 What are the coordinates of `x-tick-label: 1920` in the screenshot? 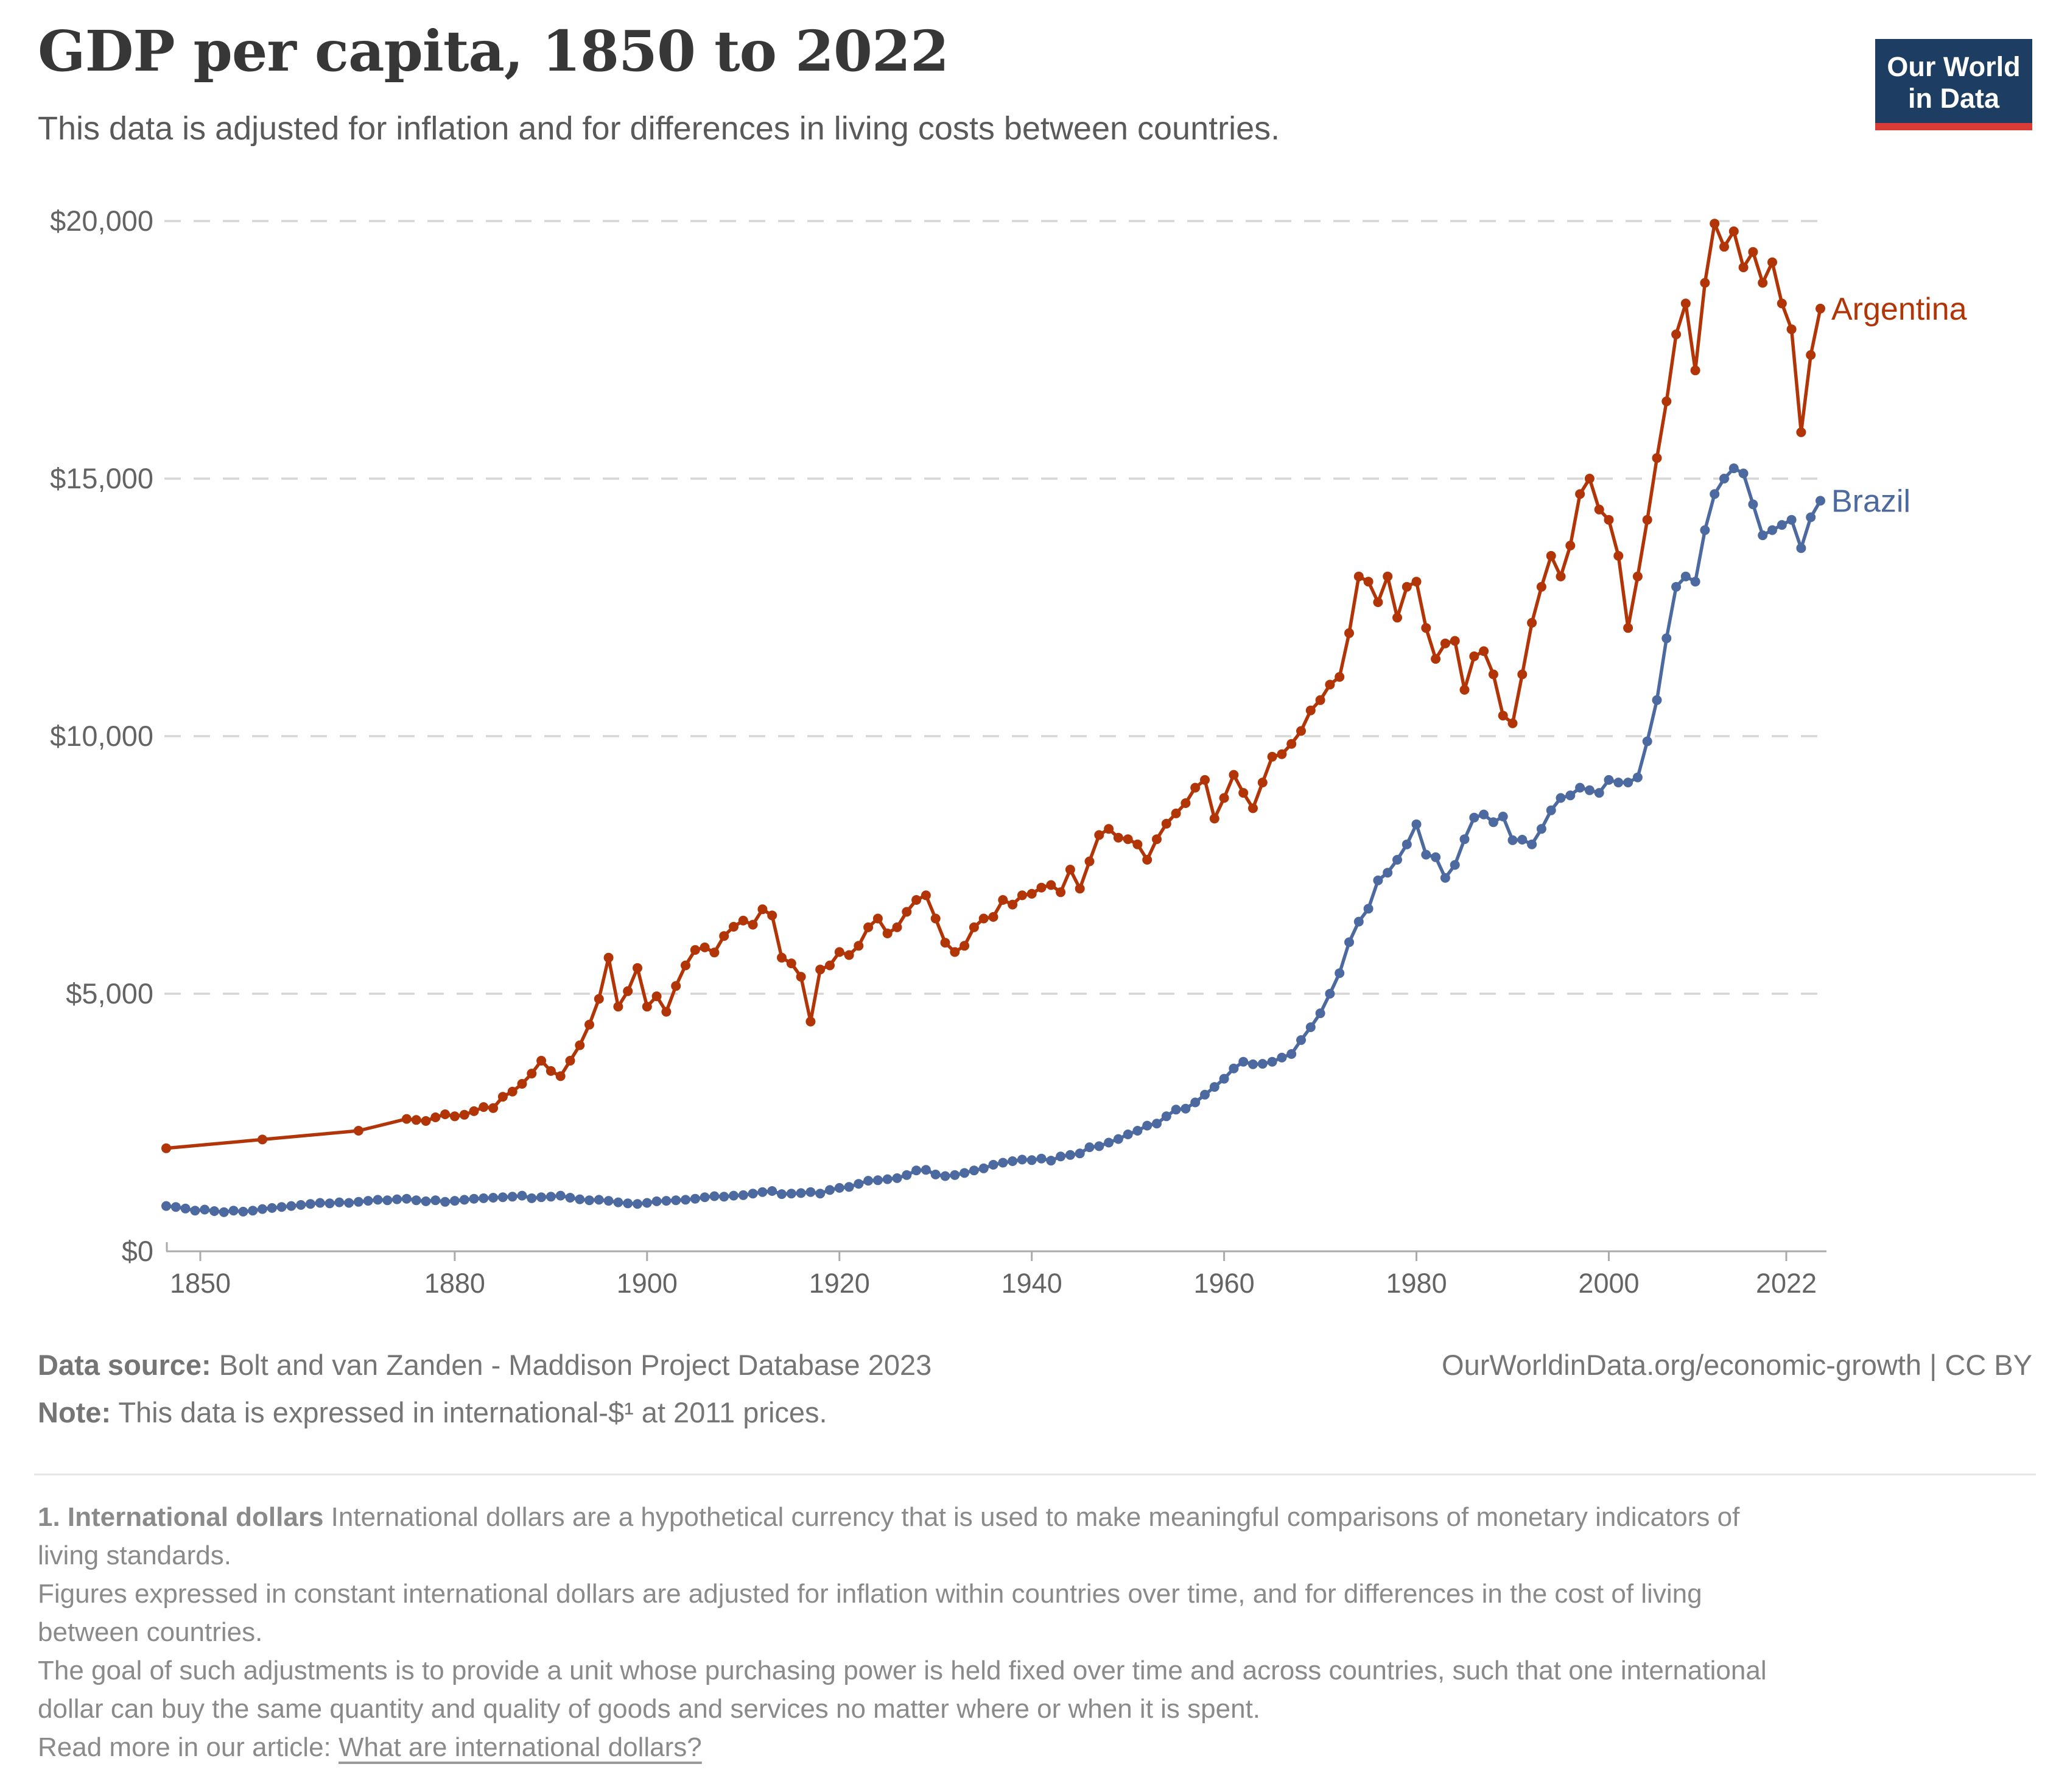 It's located at (839, 1283).